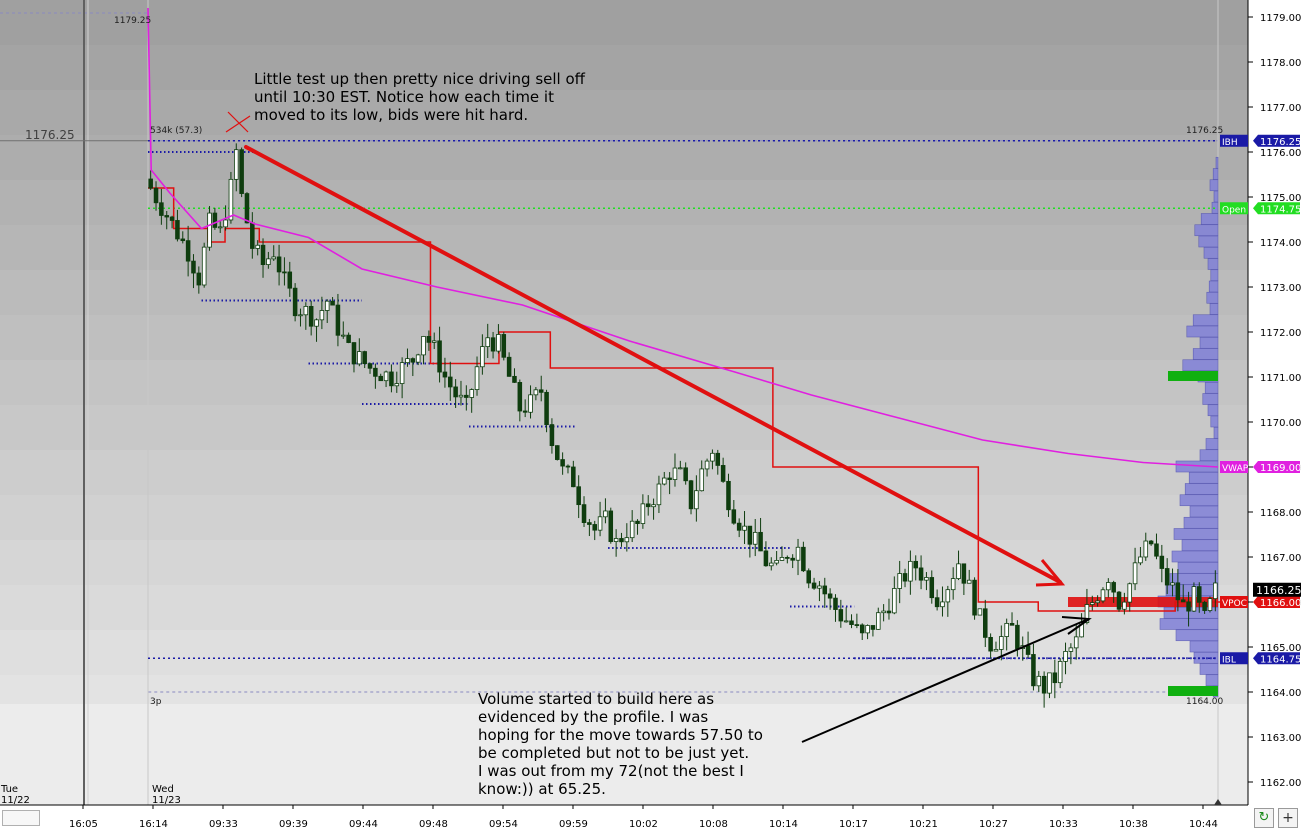 Image resolution: width=1301 pixels, height=832 pixels. Describe the element at coordinates (1280, 333) in the screenshot. I see `y-tick-label: 1172.00` at that location.